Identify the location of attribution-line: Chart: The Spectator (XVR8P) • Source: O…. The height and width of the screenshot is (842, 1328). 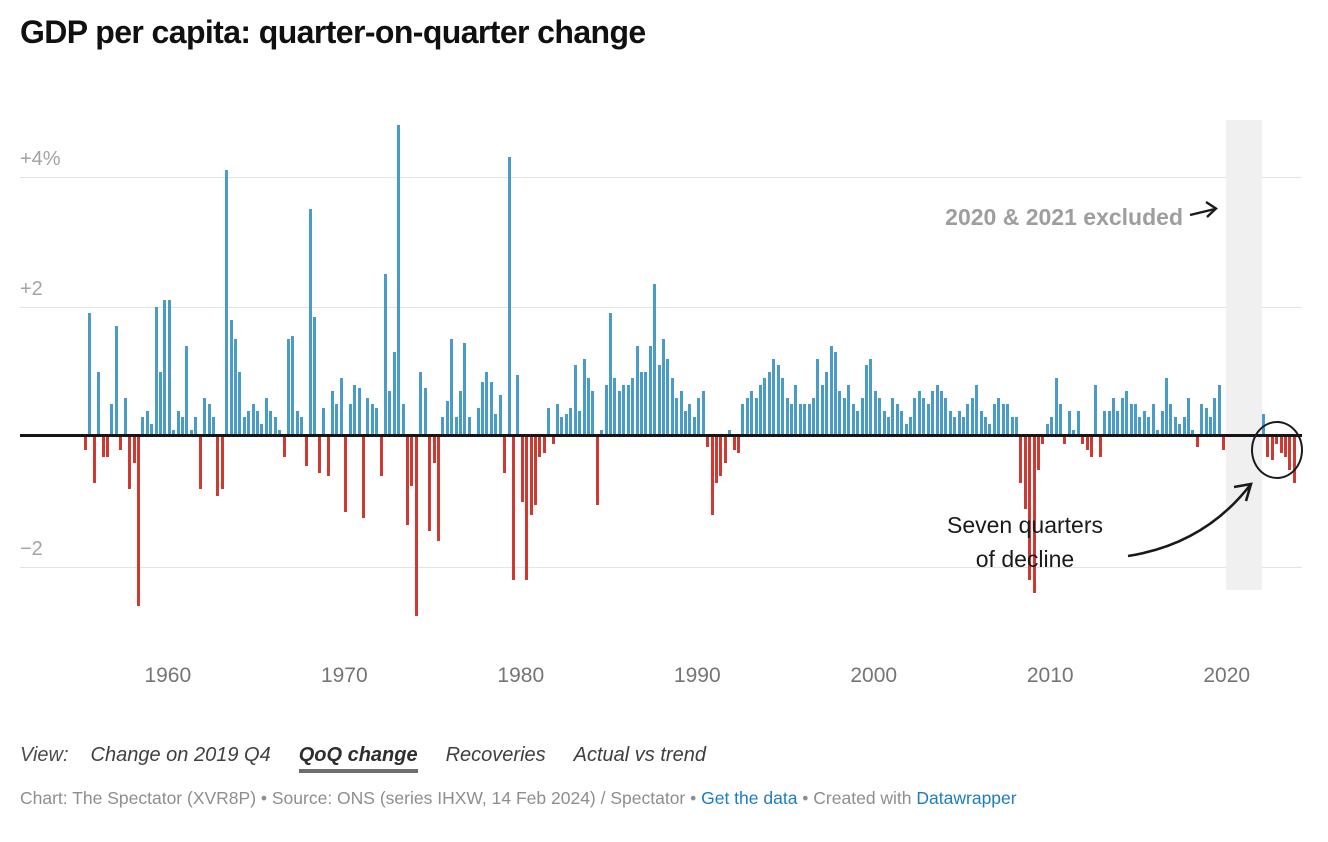
(518, 798).